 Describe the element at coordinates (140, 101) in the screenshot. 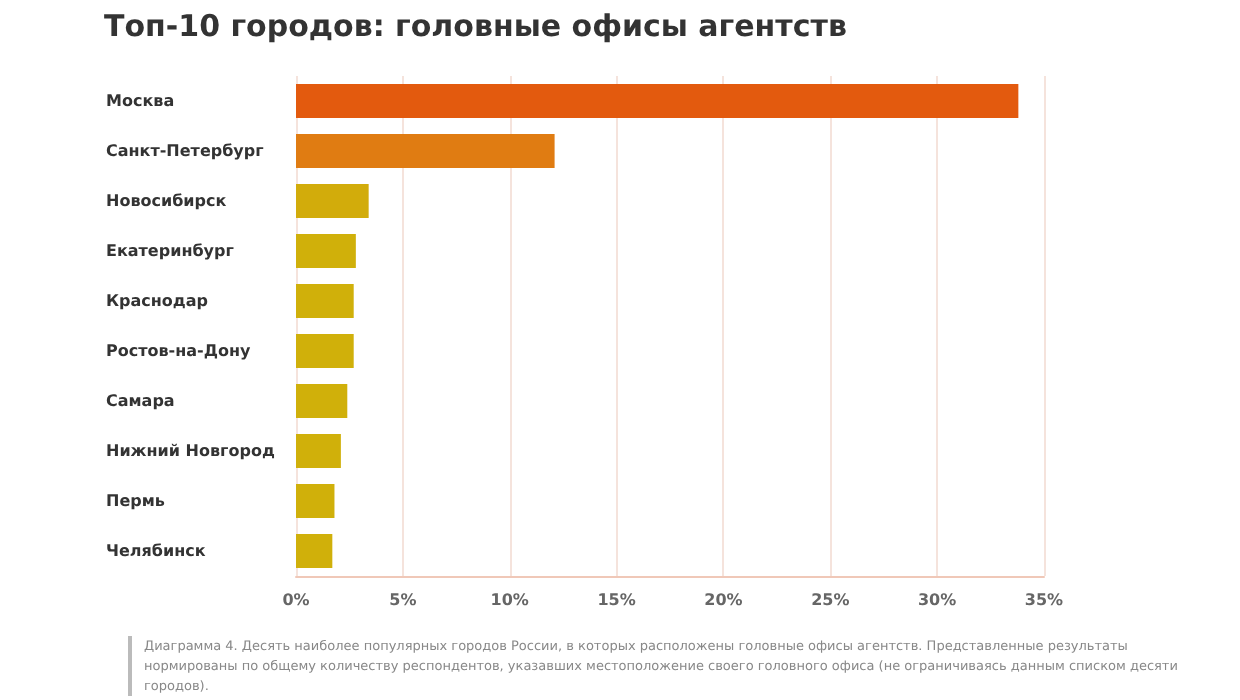

I see `y-tick-label: Москва` at that location.